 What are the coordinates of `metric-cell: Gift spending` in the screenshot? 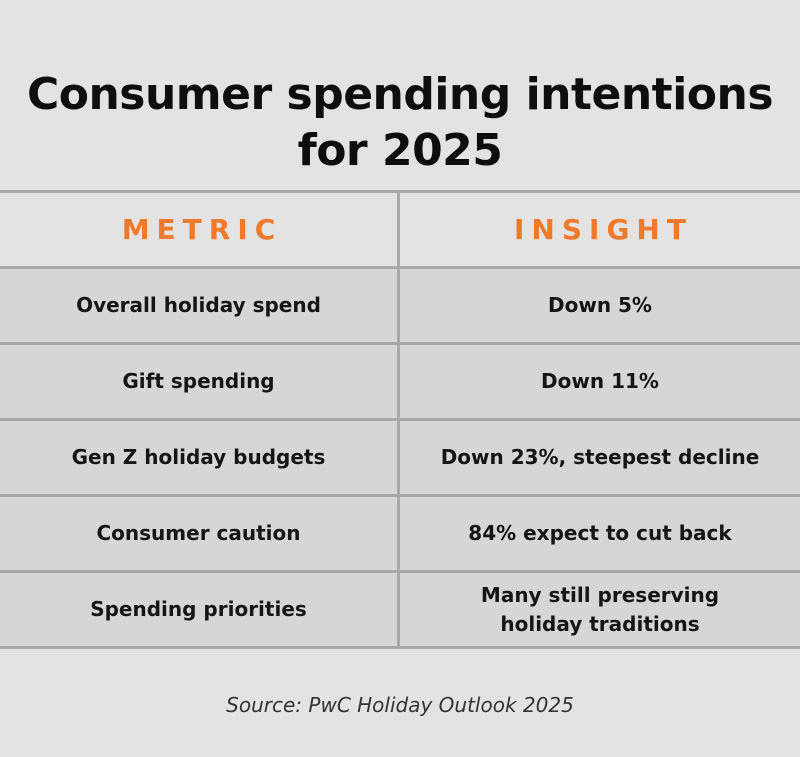 It's located at (200, 381).